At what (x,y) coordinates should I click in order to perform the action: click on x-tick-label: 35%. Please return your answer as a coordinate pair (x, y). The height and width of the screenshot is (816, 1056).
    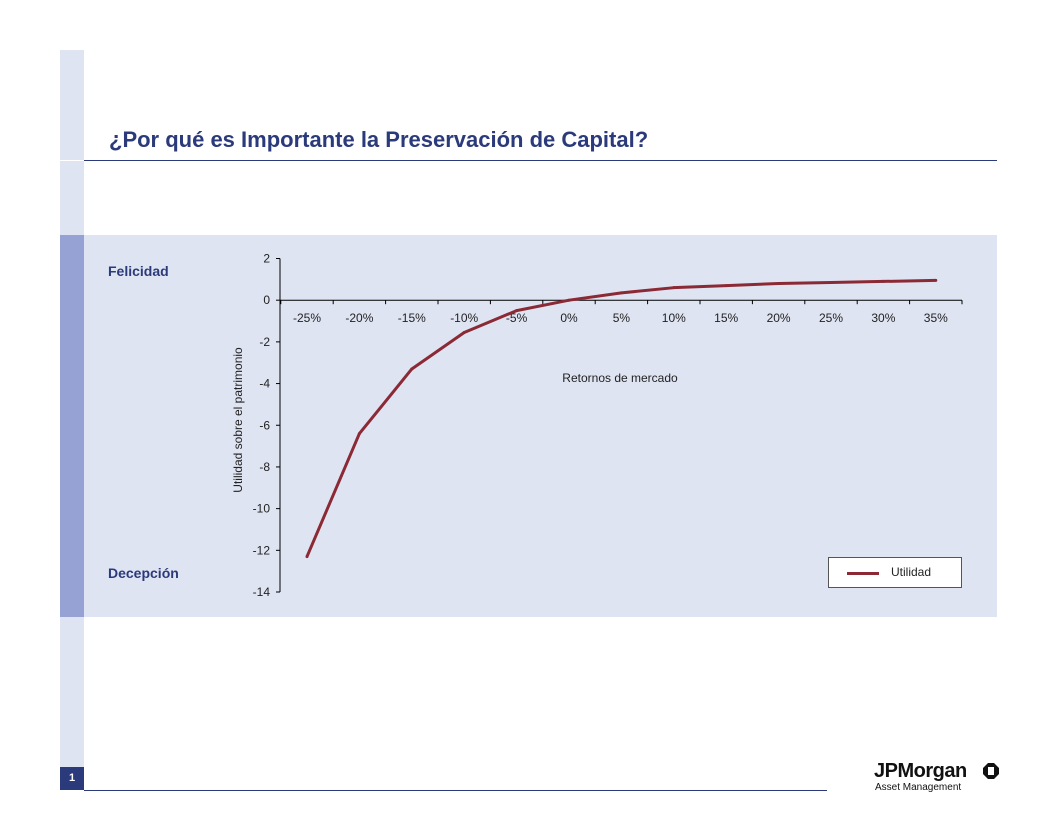
    Looking at the image, I should click on (936, 318).